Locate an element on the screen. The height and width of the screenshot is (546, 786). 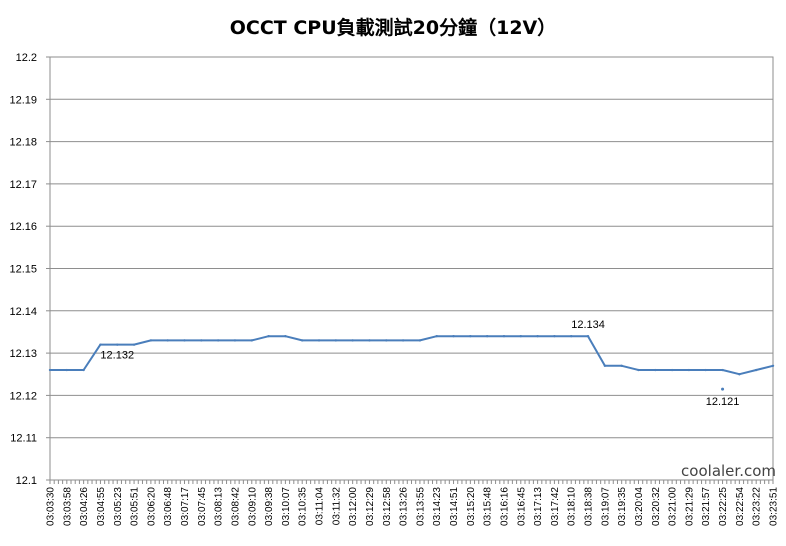
x-tick-label: 03:12:29 is located at coordinates (370, 506).